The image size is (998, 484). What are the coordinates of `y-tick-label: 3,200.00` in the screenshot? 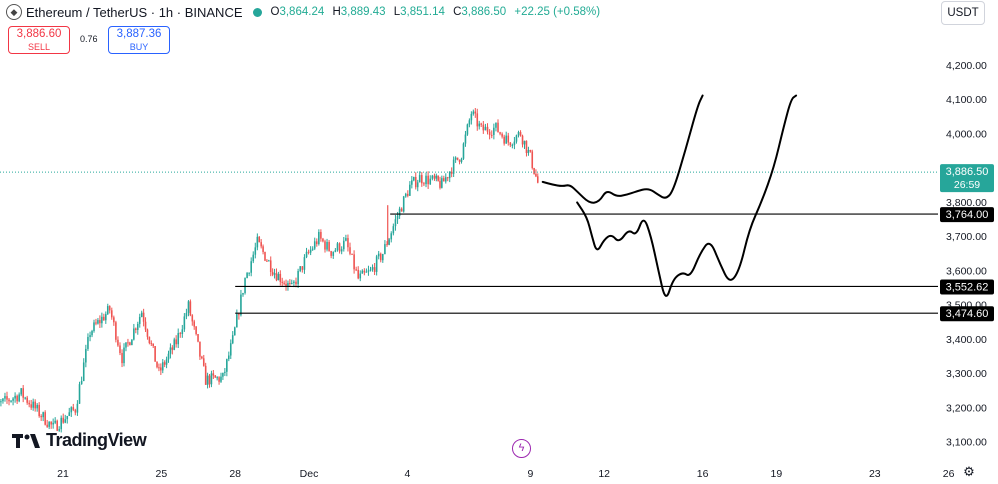 It's located at (966, 408).